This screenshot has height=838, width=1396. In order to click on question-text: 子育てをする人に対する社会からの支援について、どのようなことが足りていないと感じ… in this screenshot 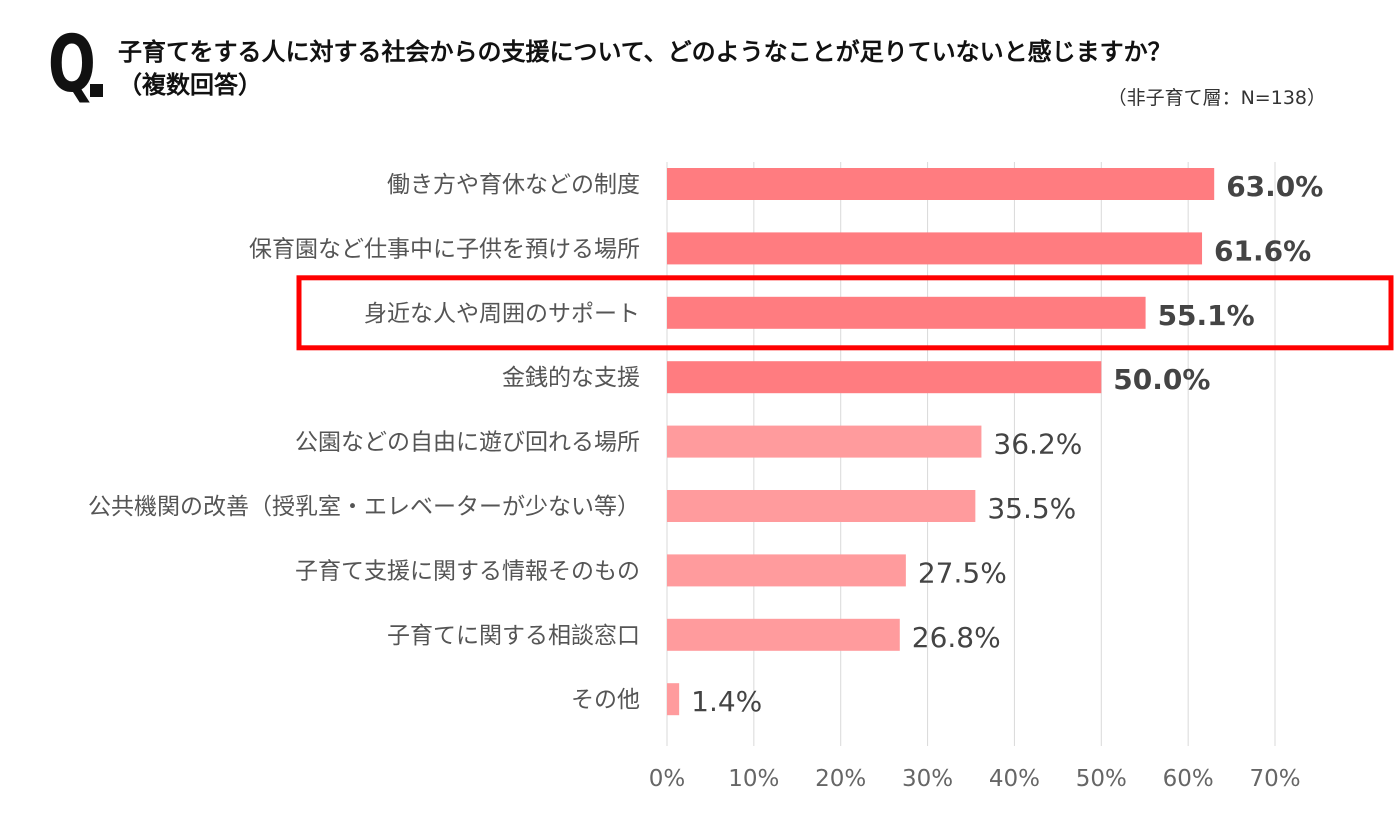, I will do `click(645, 68)`.